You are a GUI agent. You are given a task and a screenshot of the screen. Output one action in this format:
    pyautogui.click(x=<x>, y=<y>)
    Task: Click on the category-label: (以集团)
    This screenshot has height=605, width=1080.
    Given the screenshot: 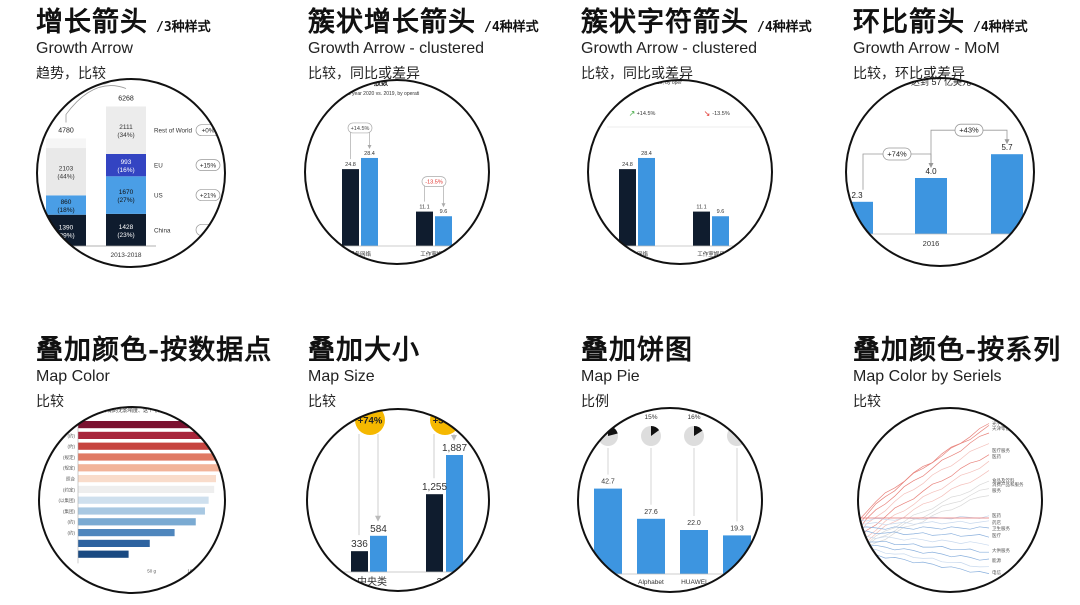 What is the action you would take?
    pyautogui.click(x=67, y=500)
    